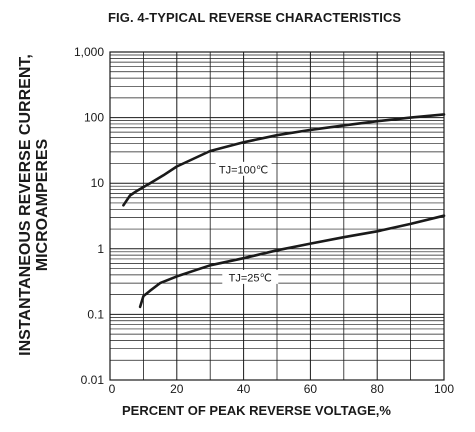  Describe the element at coordinates (89, 52) in the screenshot. I see `y-tick-label: 1,000` at that location.